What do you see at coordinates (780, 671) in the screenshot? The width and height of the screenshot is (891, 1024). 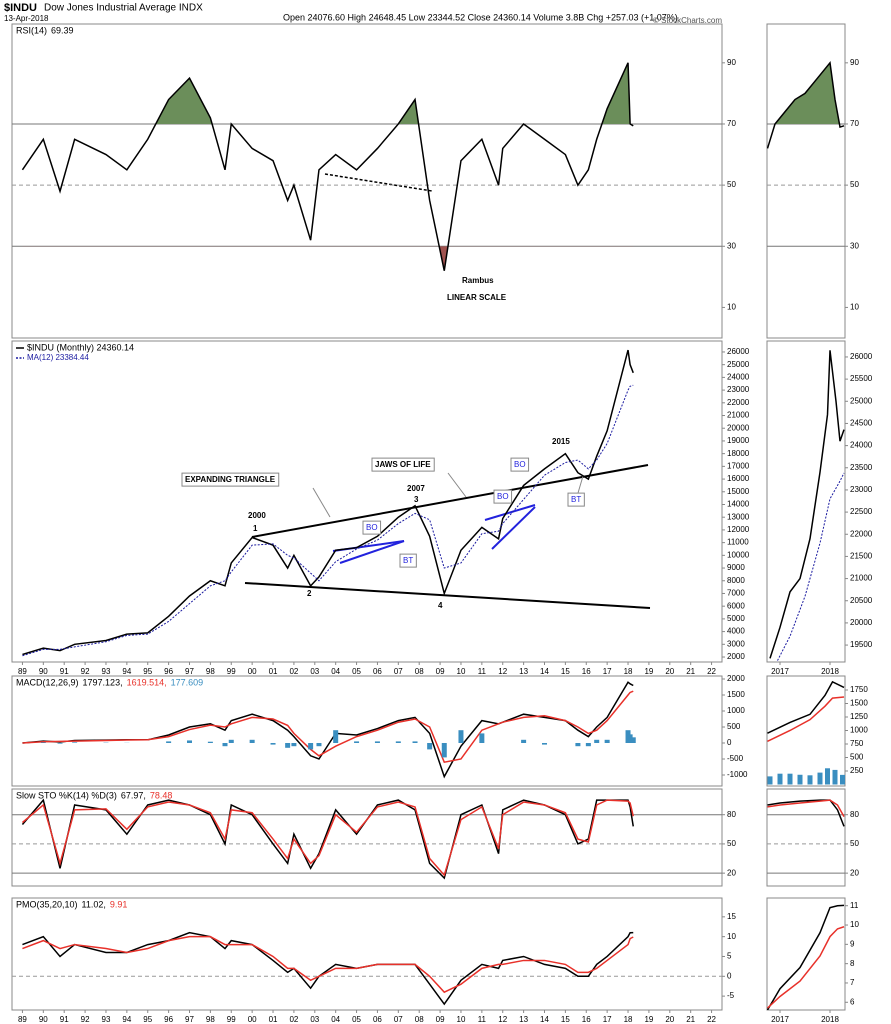 I see `x-tick-label: 2017` at bounding box center [780, 671].